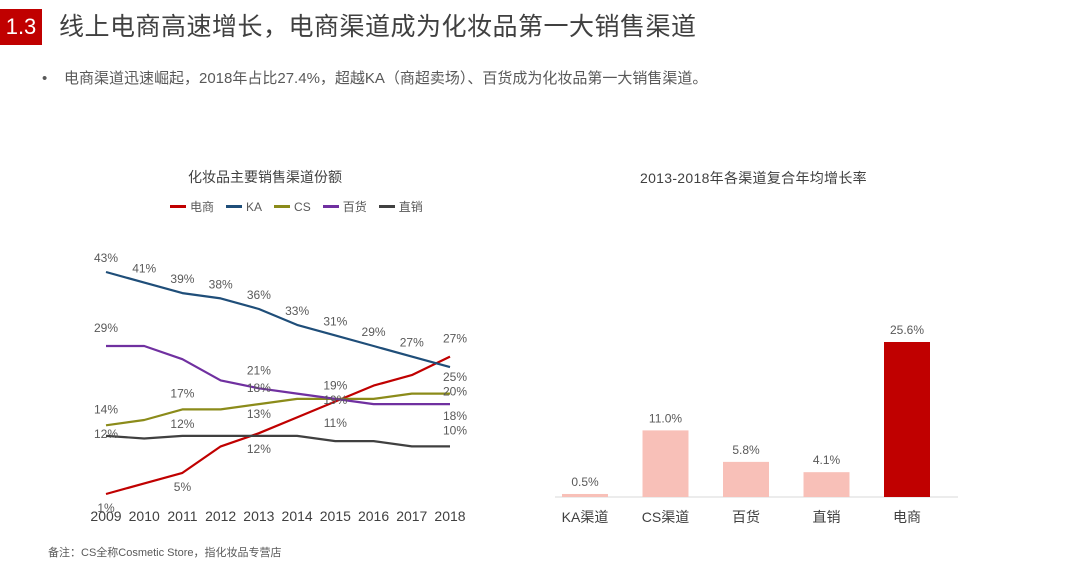 The width and height of the screenshot is (1080, 563). Describe the element at coordinates (277, 441) in the screenshot. I see `series-line-直销` at that location.